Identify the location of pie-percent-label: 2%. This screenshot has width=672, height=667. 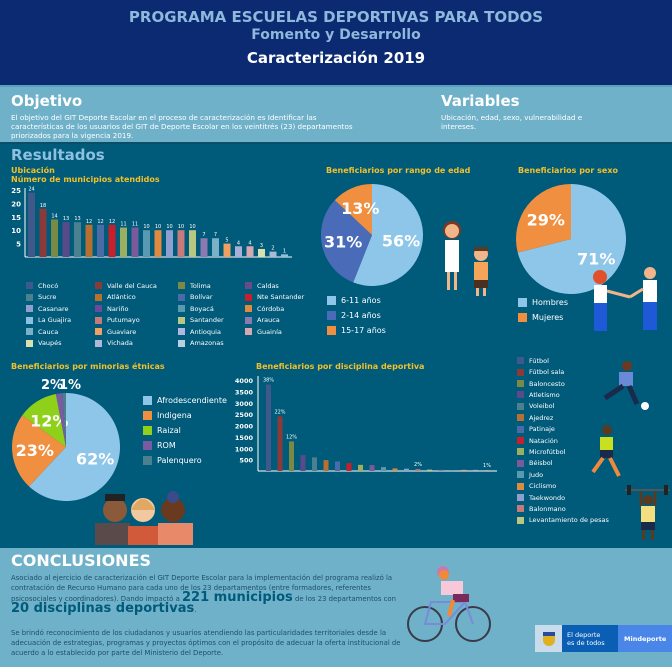
(52, 385).